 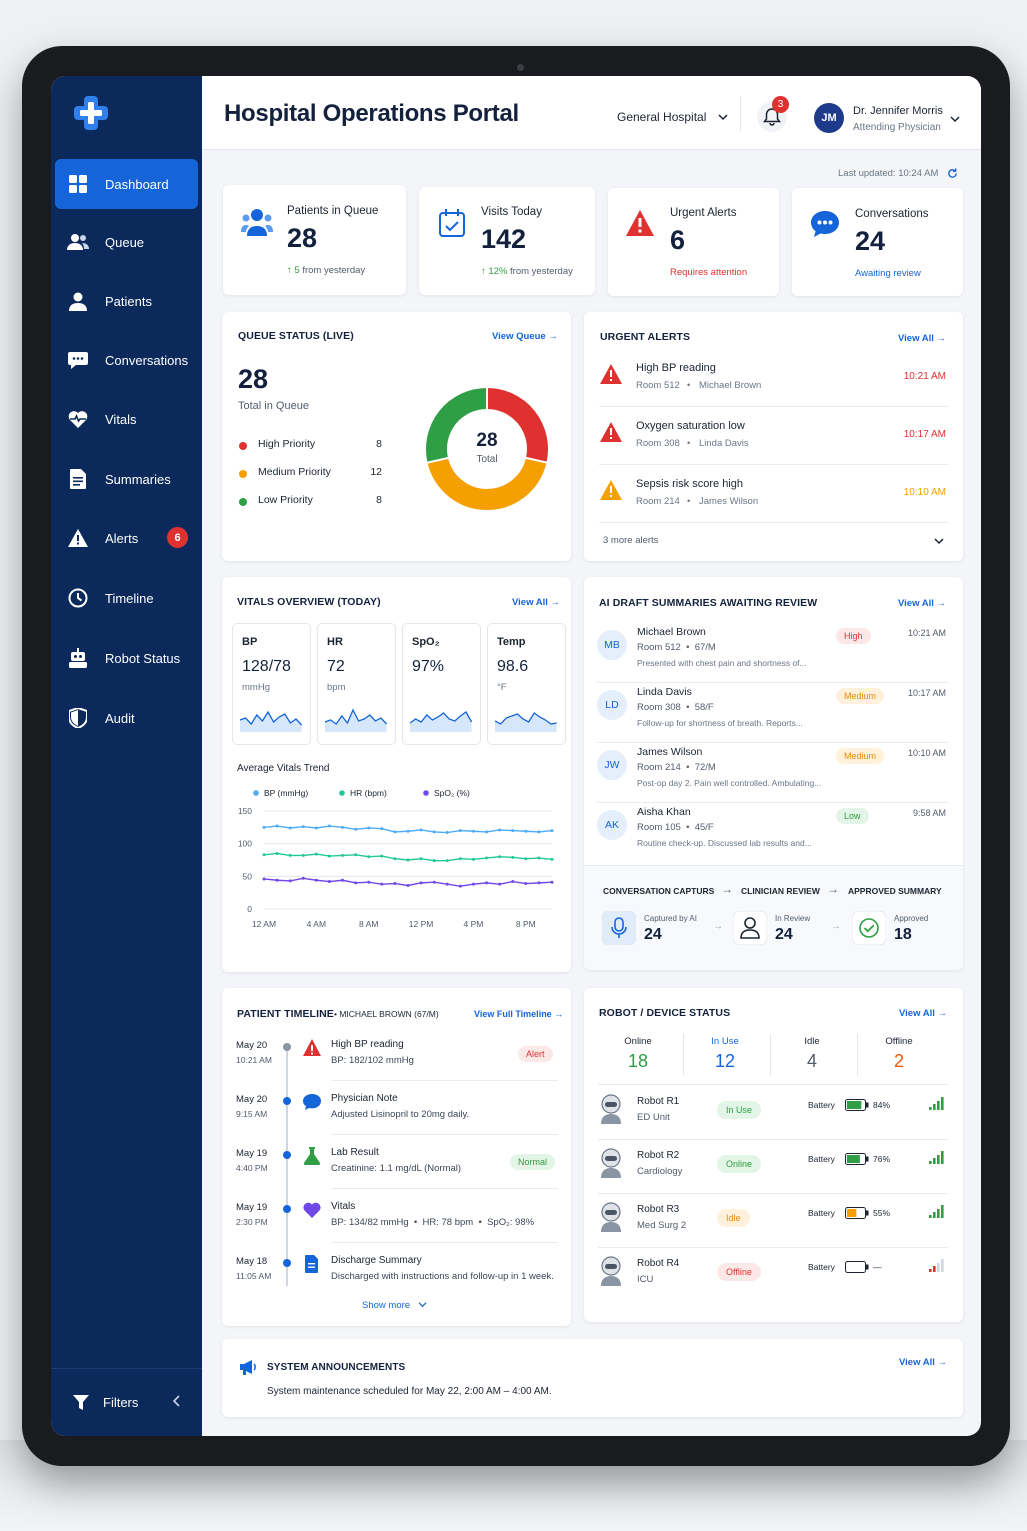 What do you see at coordinates (536, 602) in the screenshot?
I see `view-all-vitals-link: View All →` at bounding box center [536, 602].